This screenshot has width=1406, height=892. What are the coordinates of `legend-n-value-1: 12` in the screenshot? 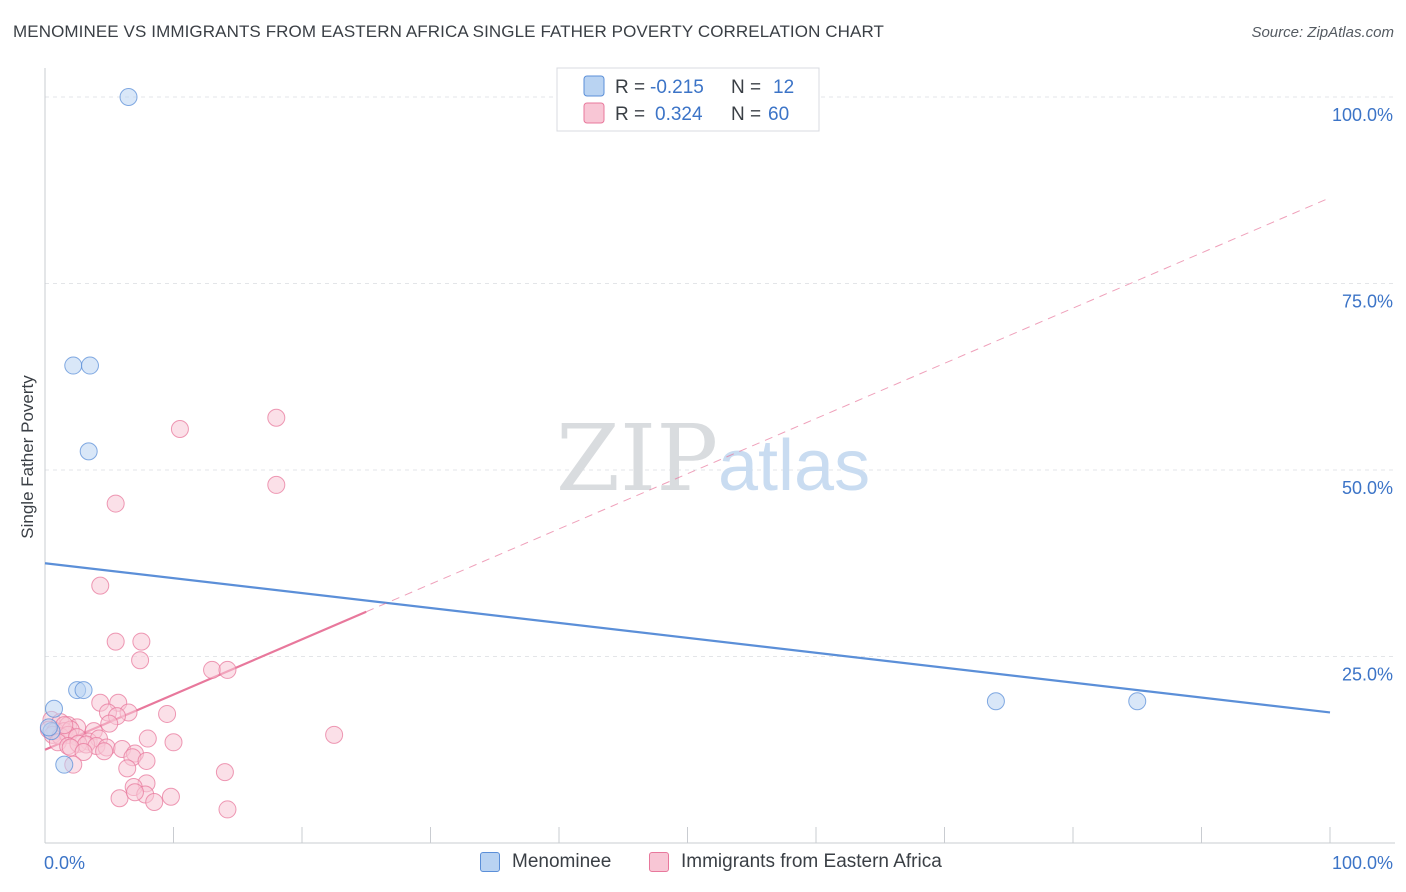 It's located at (783, 87).